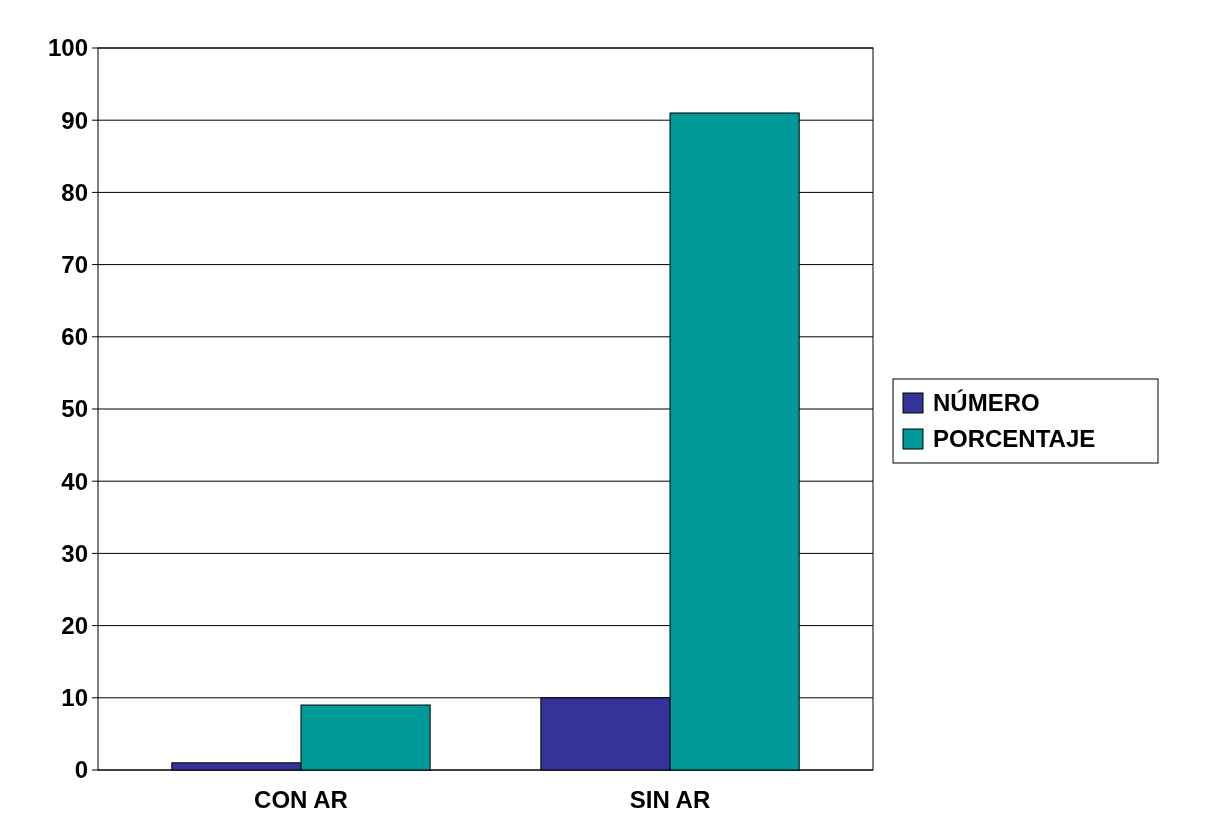  Describe the element at coordinates (74, 120) in the screenshot. I see `y-tick-label: 90` at that location.